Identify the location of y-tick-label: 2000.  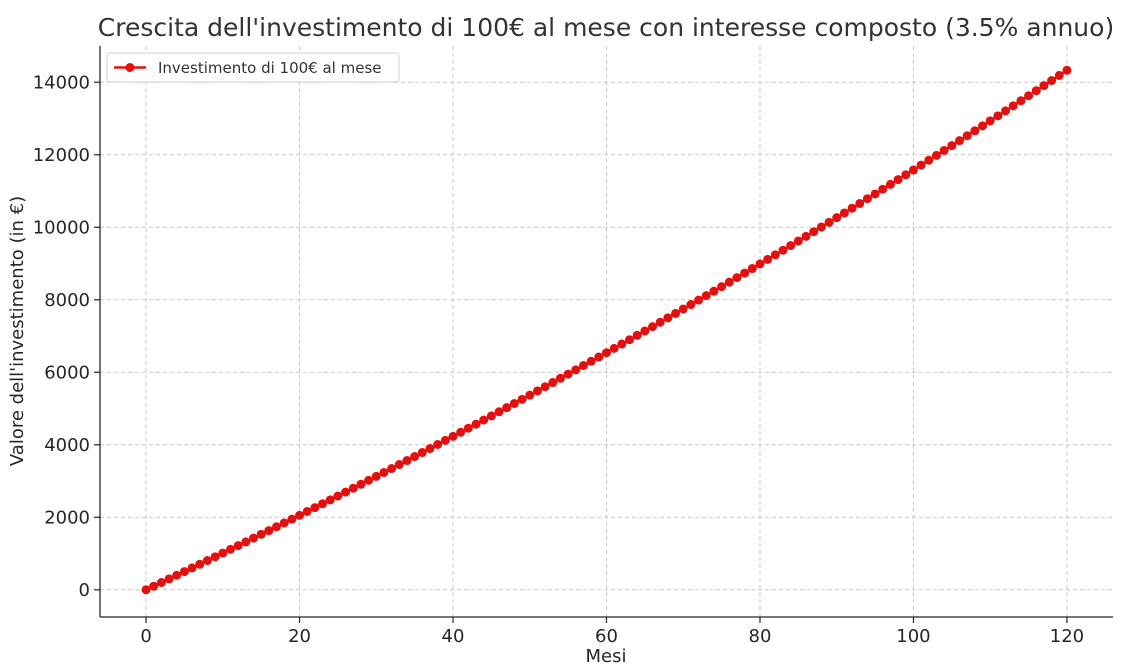
(67, 517).